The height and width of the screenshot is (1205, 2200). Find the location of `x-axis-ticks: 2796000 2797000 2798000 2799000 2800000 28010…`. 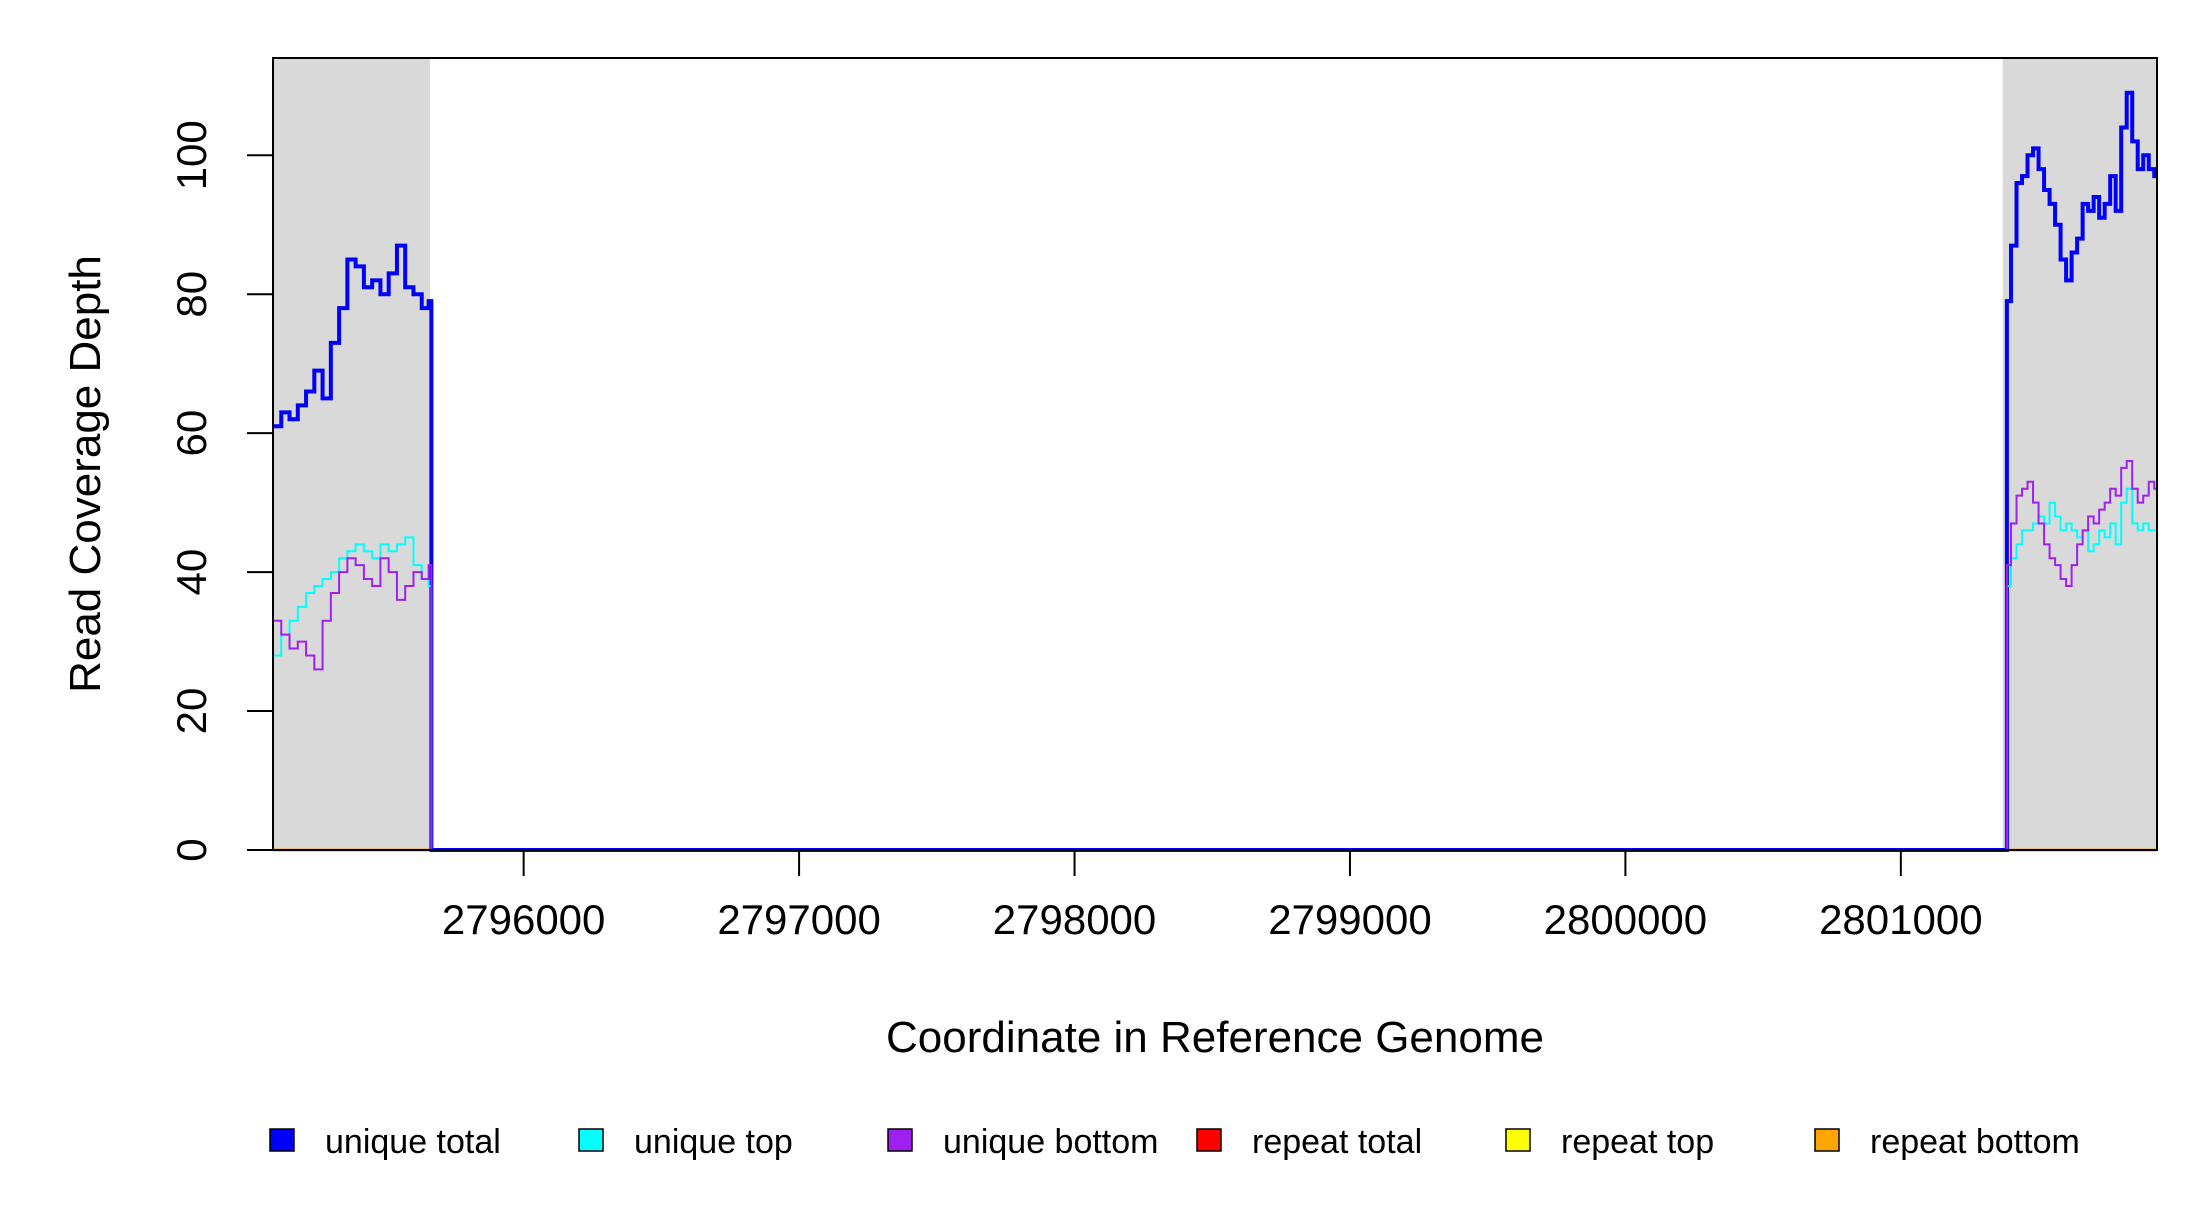

x-axis-ticks: 2796000 2797000 2798000 2799000 2800000 28010… is located at coordinates (1212, 896).